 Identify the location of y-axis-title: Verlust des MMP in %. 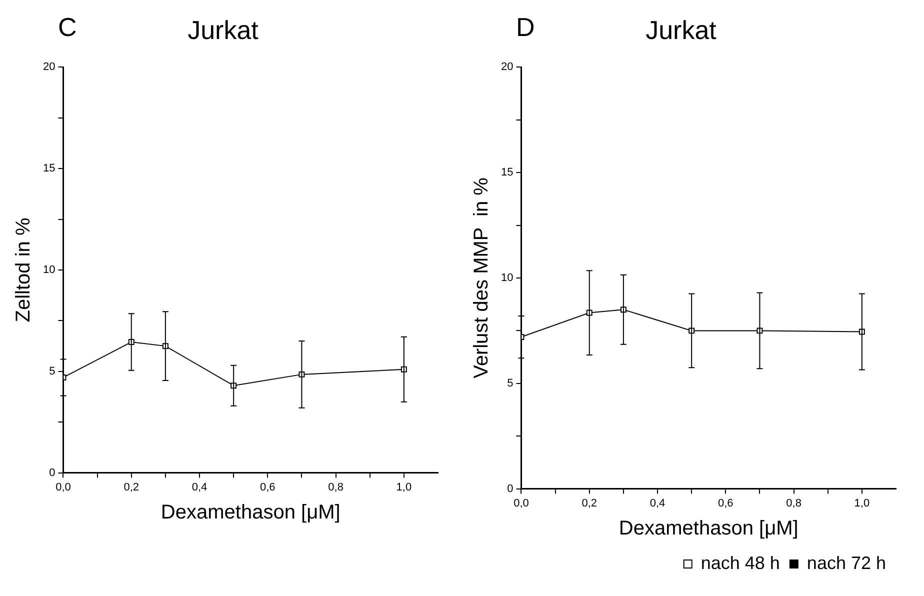
(481, 277).